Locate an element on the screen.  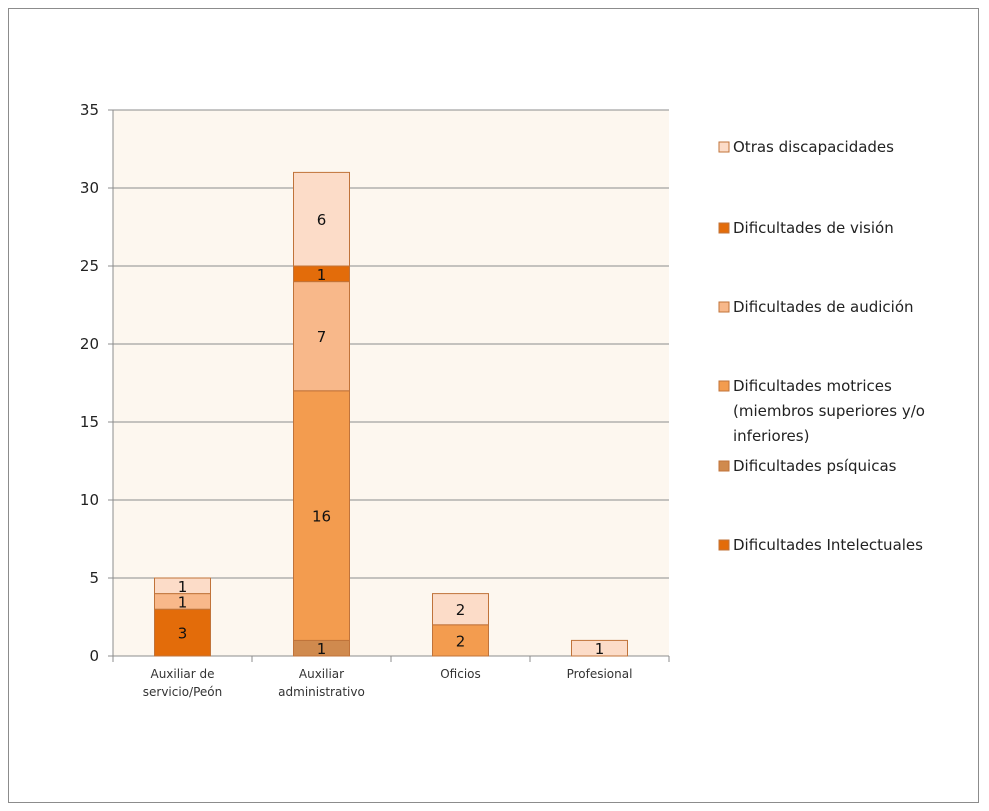
data-label: 7 is located at coordinates (322, 337).